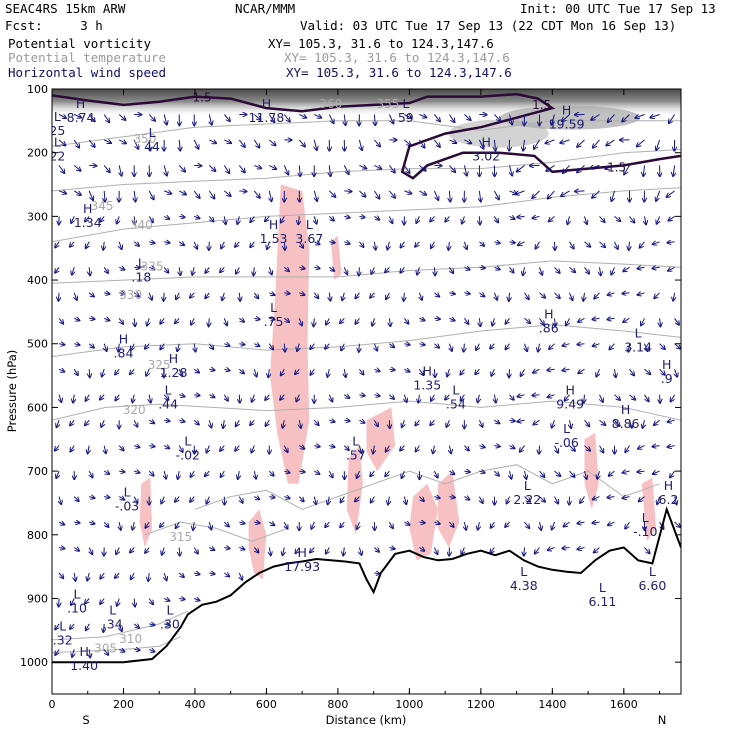  I want to click on x-end-label-south: S, so click(85, 720).